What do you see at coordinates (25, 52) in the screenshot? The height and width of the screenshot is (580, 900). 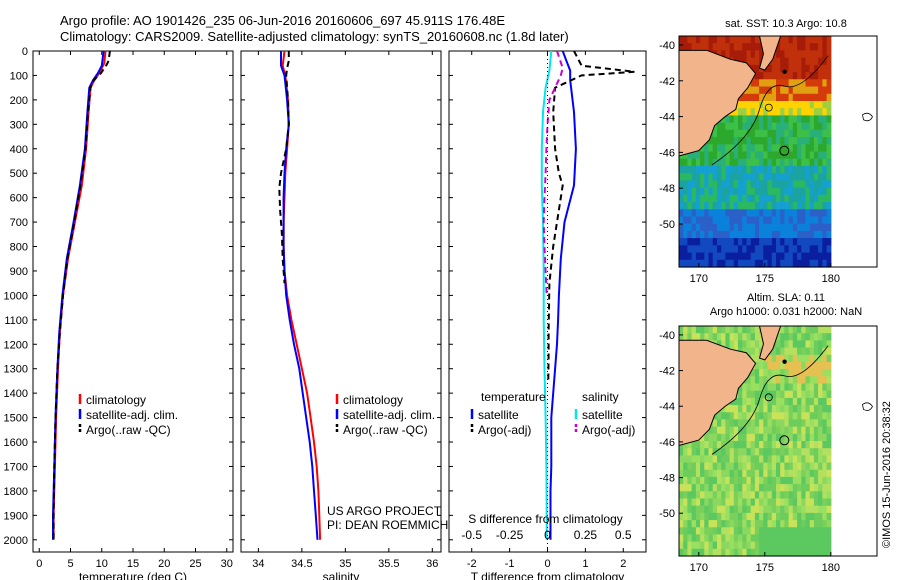 I see `y-tick-label: 0` at bounding box center [25, 52].